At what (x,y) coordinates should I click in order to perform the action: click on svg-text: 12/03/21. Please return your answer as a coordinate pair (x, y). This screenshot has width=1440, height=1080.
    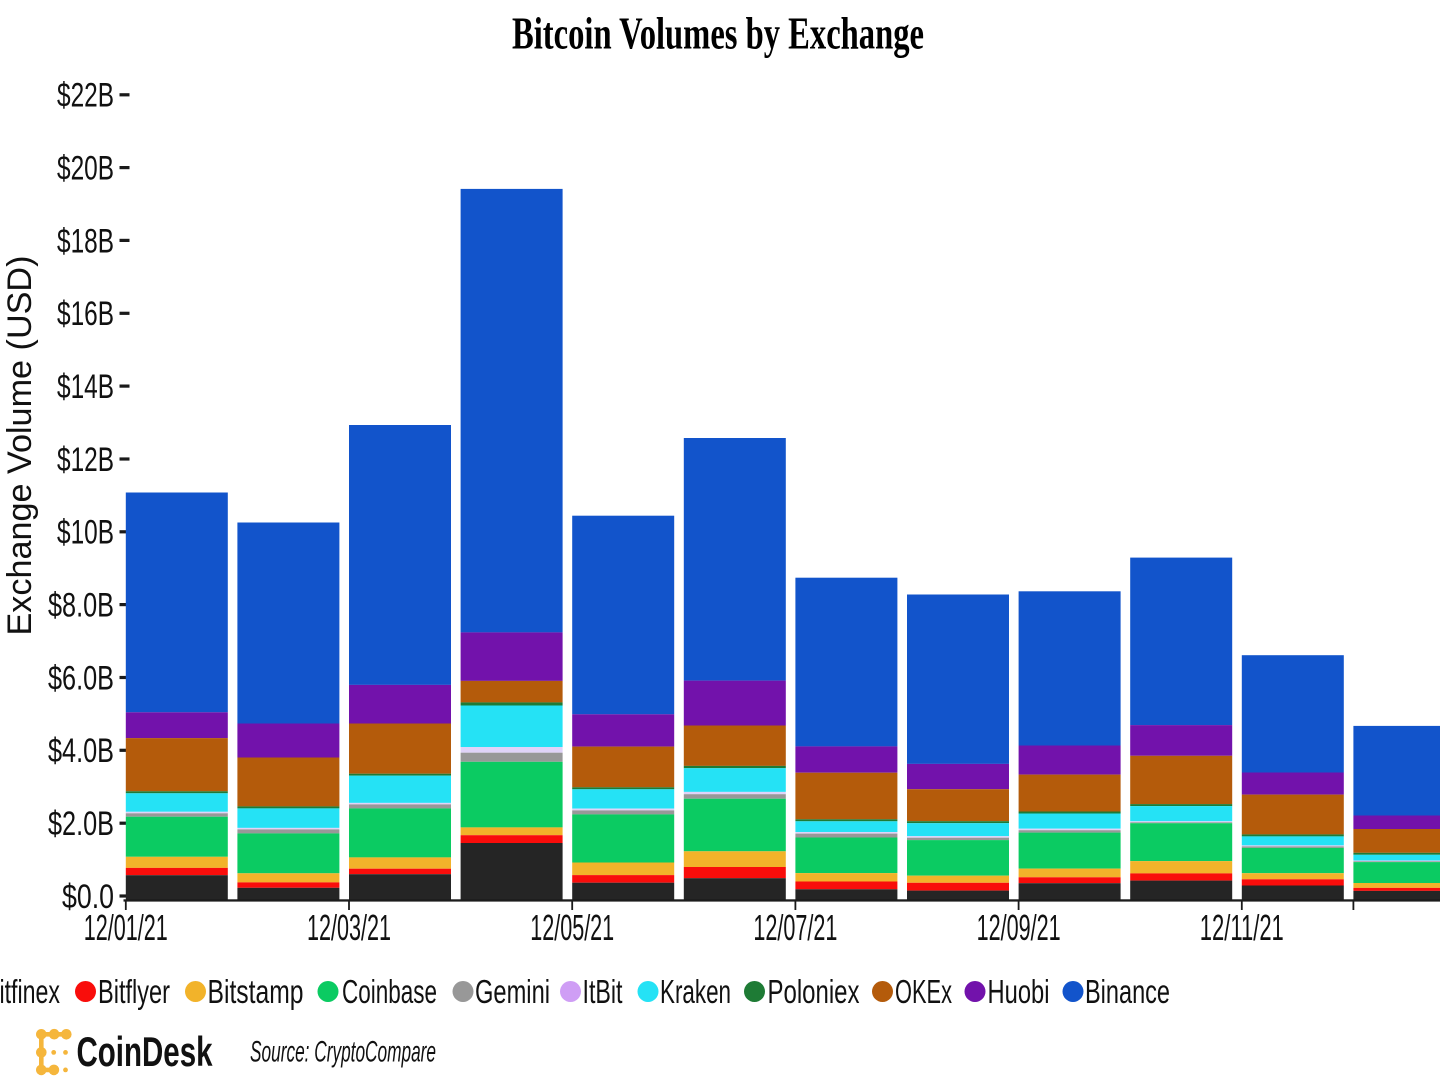
    Looking at the image, I should click on (349, 927).